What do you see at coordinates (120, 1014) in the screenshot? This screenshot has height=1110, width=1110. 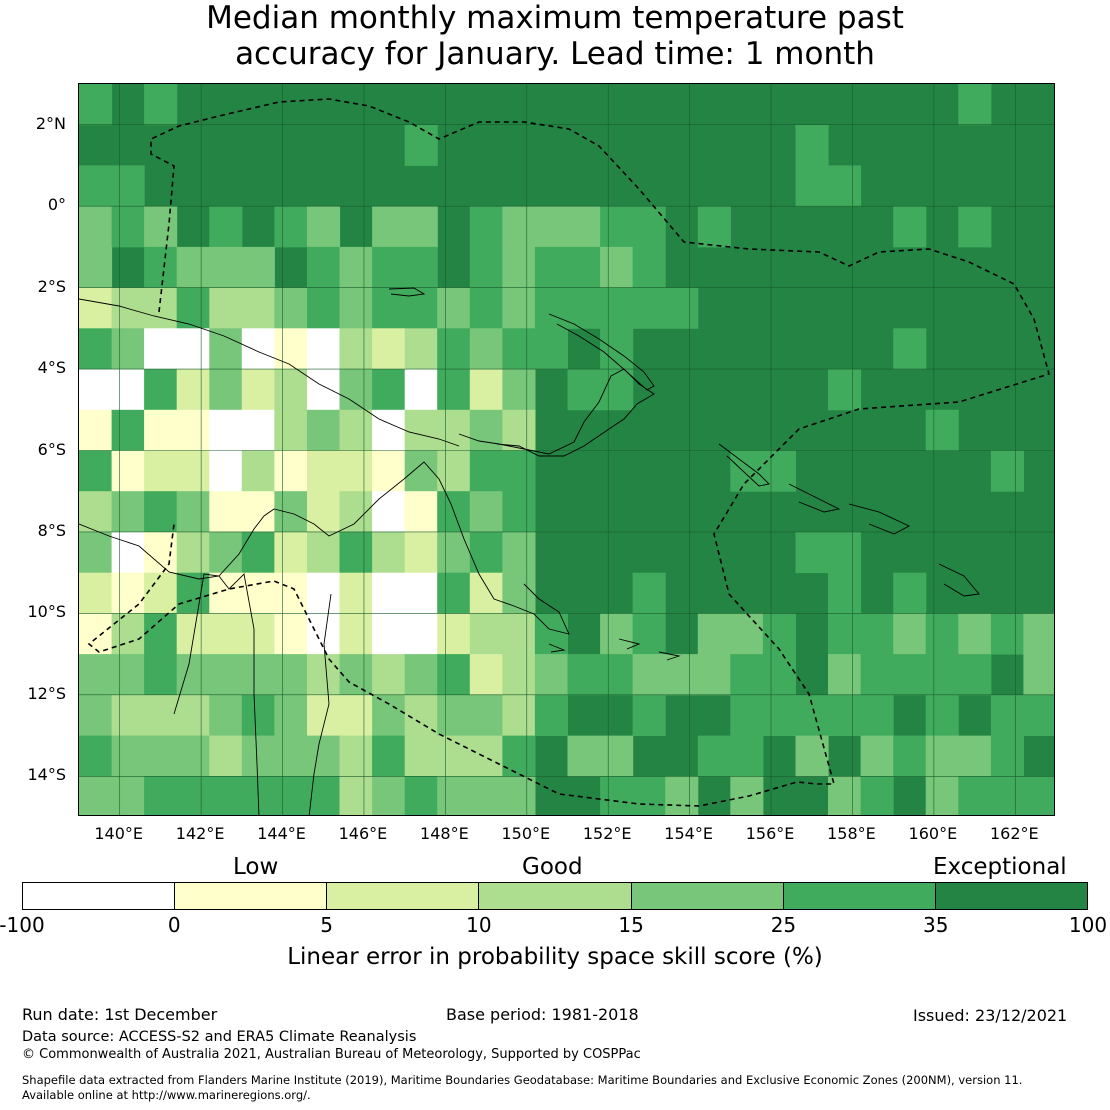 I see `run-date: Run date: 1st December` at bounding box center [120, 1014].